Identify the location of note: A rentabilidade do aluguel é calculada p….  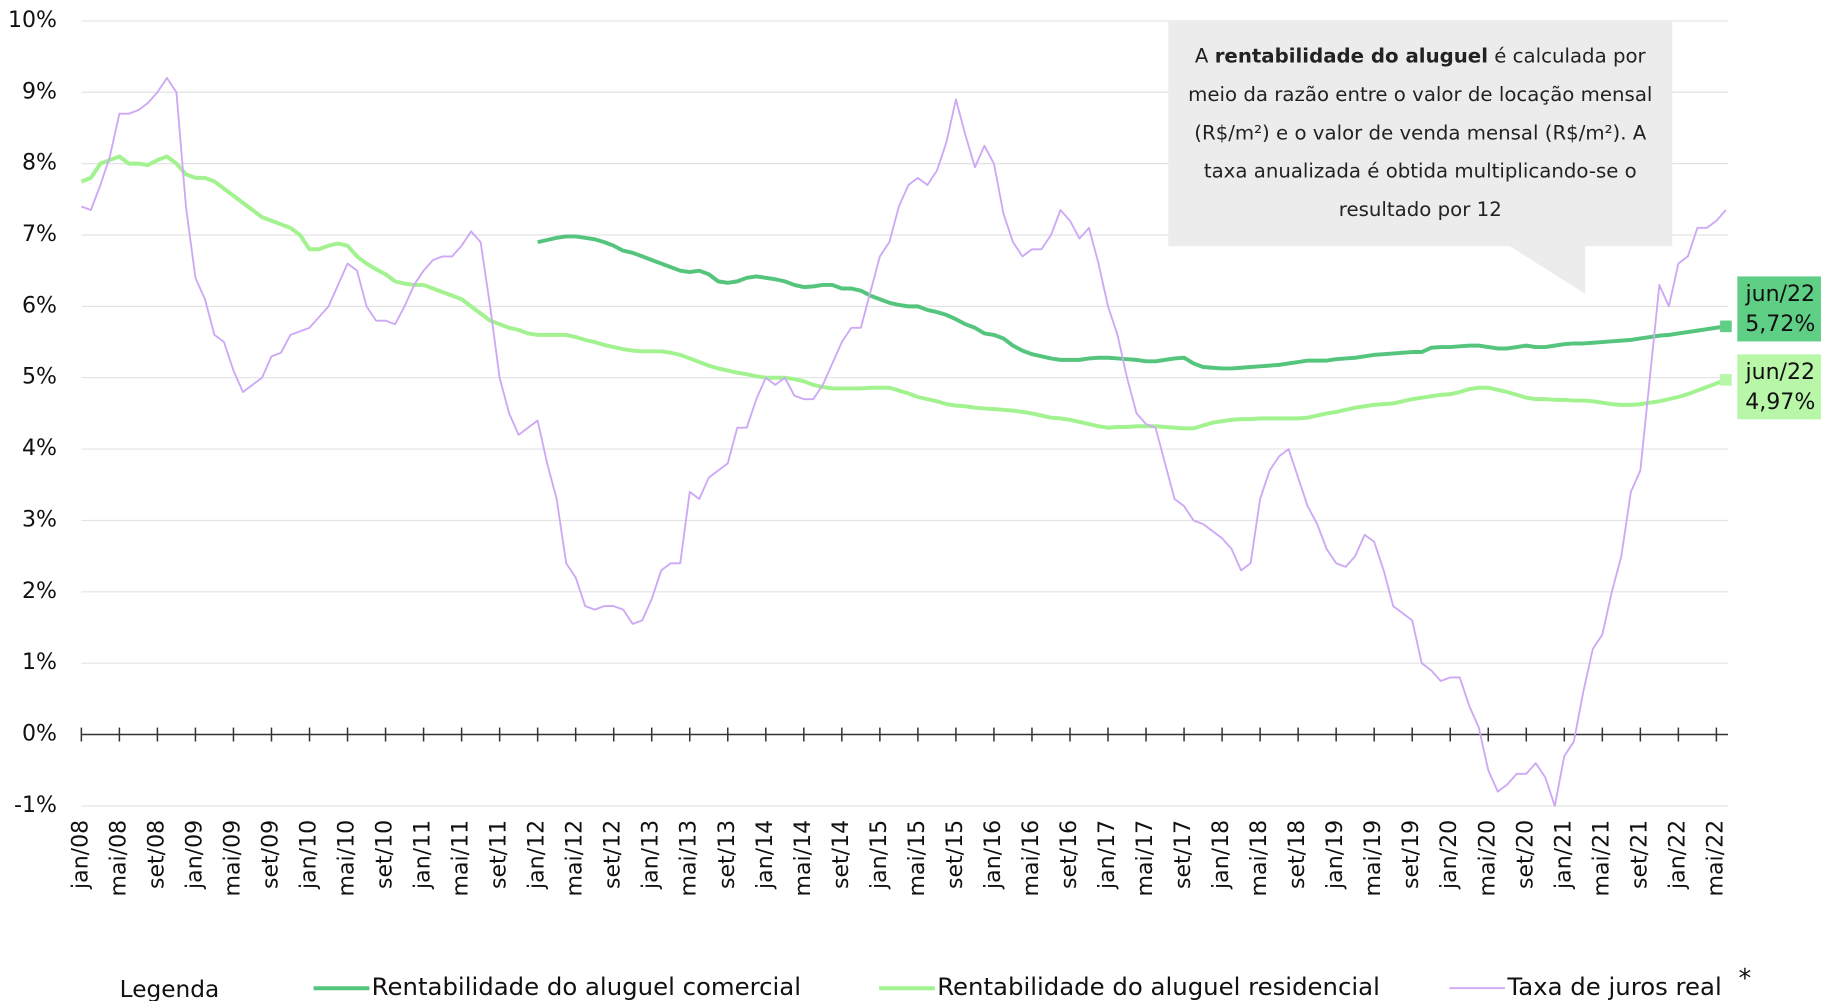
(1420, 134).